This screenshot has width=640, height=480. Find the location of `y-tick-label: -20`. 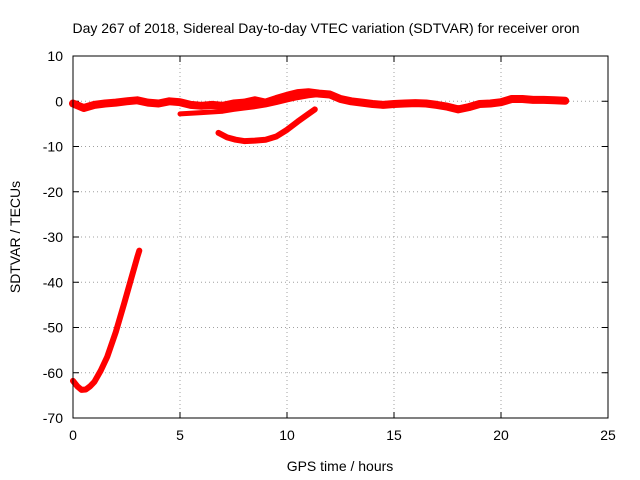

y-tick-label: -20 is located at coordinates (53, 192).